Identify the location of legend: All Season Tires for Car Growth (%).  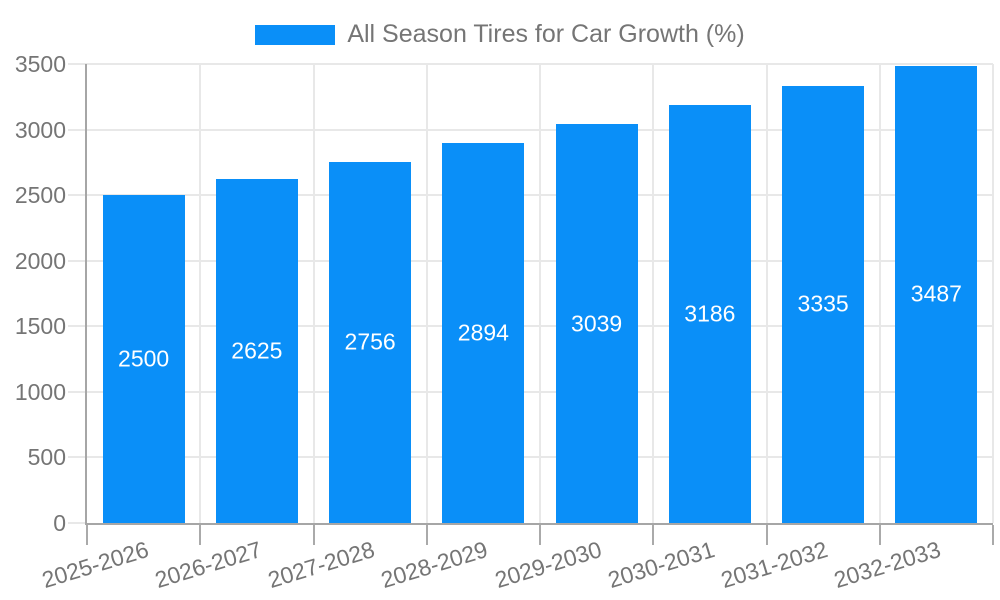
(500, 34).